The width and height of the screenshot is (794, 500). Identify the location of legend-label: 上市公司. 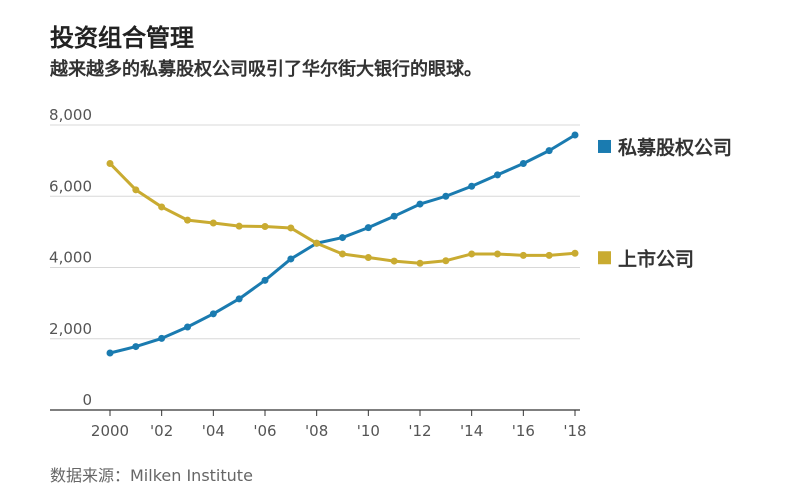
(656, 258).